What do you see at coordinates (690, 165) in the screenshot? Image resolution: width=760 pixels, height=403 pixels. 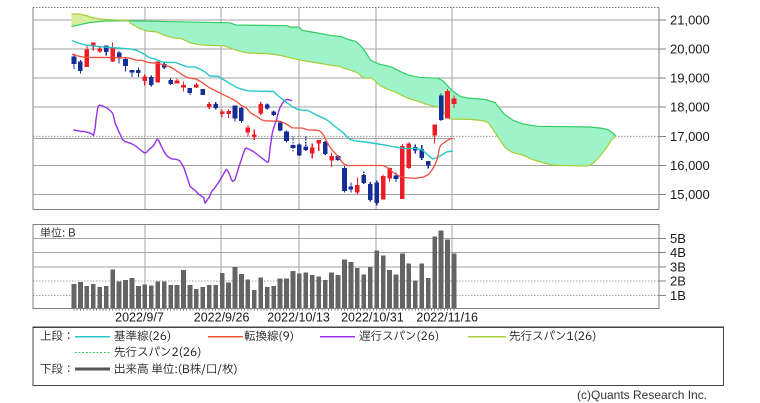 I see `svg-text: 16,000` at bounding box center [690, 165].